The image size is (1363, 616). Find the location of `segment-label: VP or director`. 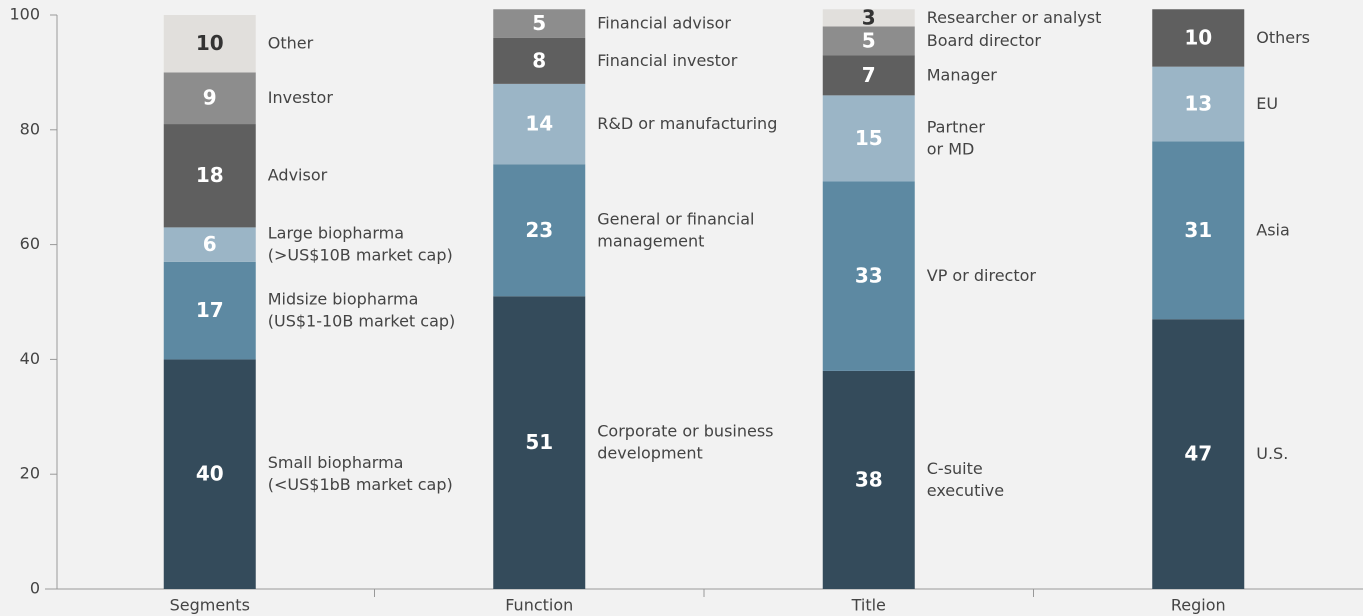

segment-label: VP or director is located at coordinates (982, 275).